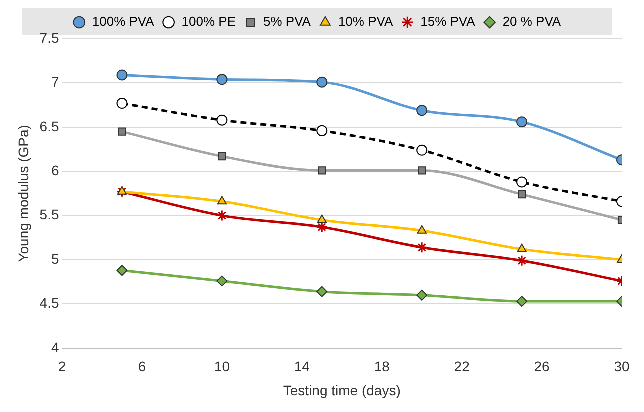 Image resolution: width=644 pixels, height=412 pixels. What do you see at coordinates (23, 193) in the screenshot?
I see `y-axis-title: Young modulus (GPa)` at bounding box center [23, 193].